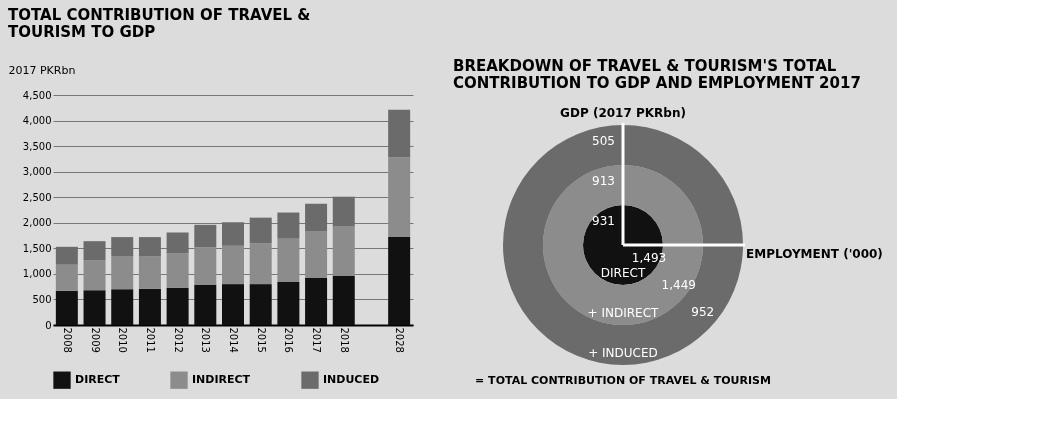 The height and width of the screenshot is (430, 1048). I want to click on x-tick-label: 2018, so click(344, 340).